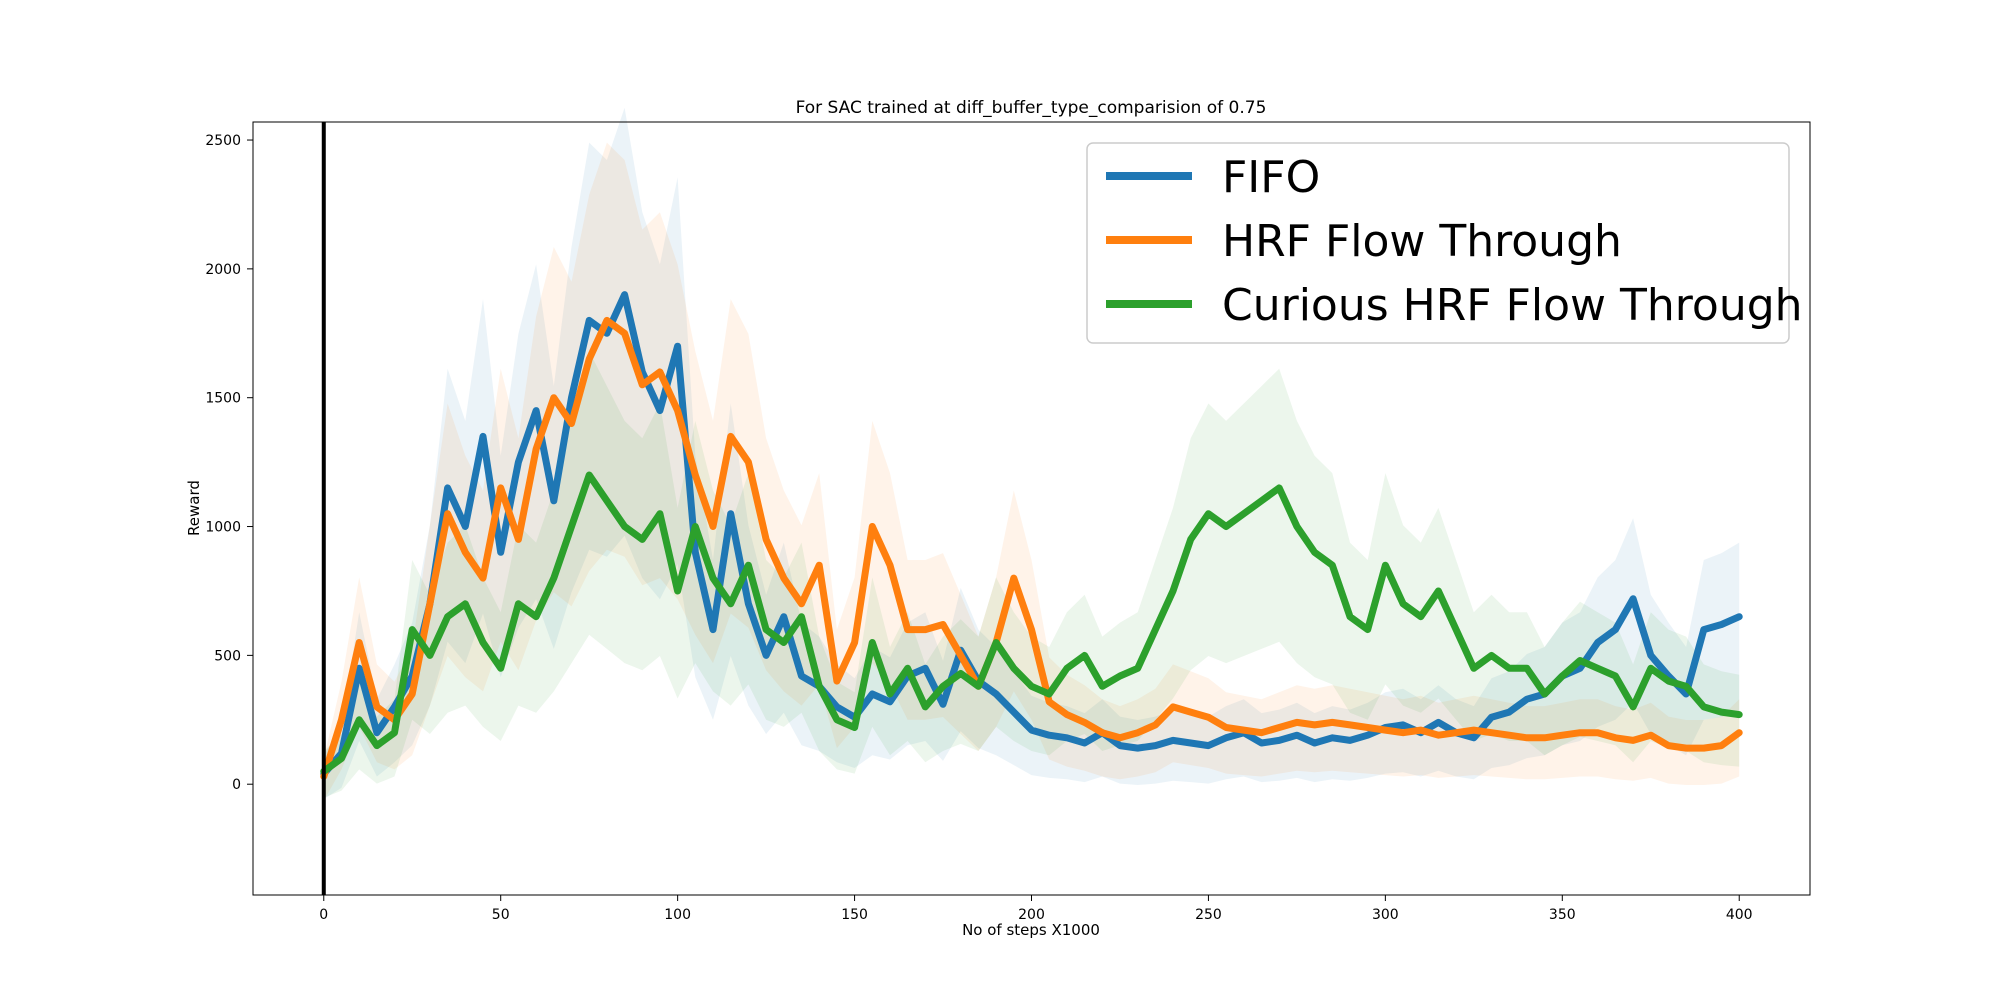 The image size is (2000, 1000). Describe the element at coordinates (236, 785) in the screenshot. I see `y-tick-label: 0` at that location.